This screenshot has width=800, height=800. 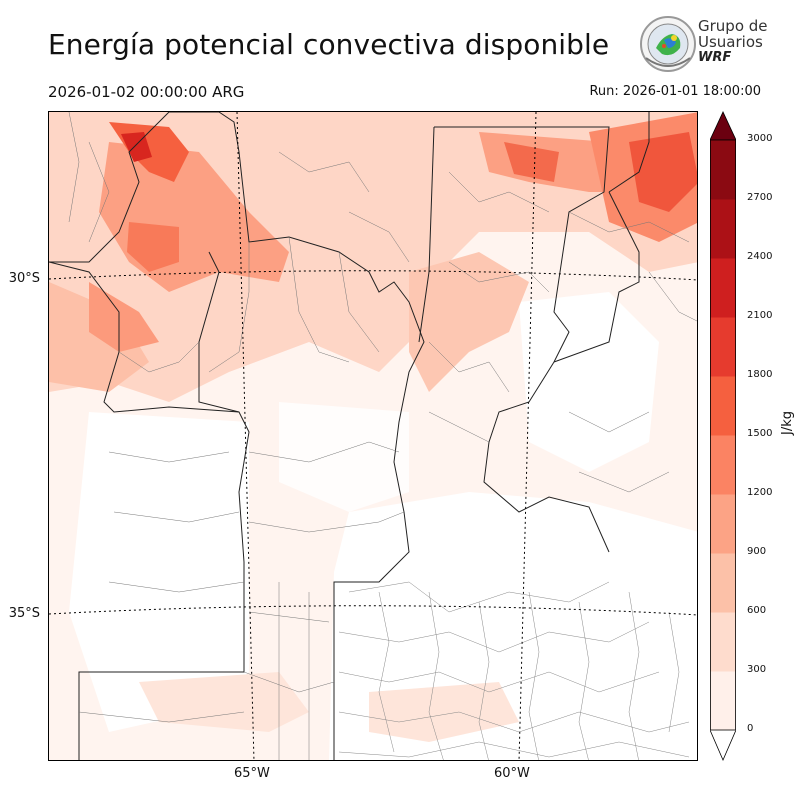 I want to click on lon-label-65w: 65°W, so click(x=252, y=773).